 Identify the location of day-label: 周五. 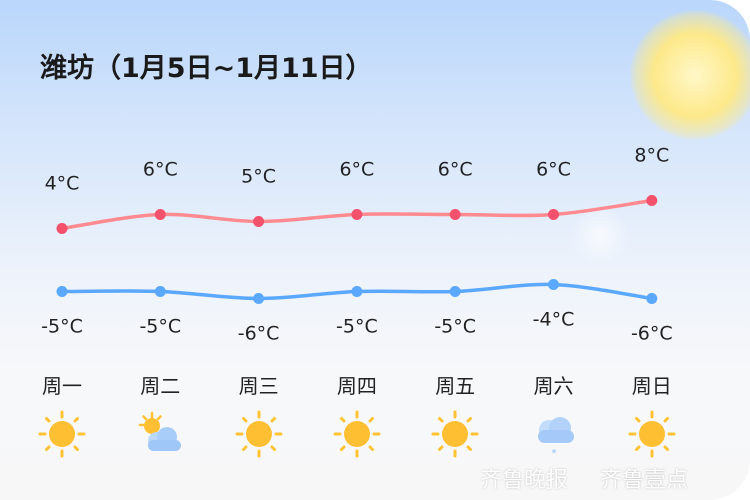
(455, 386).